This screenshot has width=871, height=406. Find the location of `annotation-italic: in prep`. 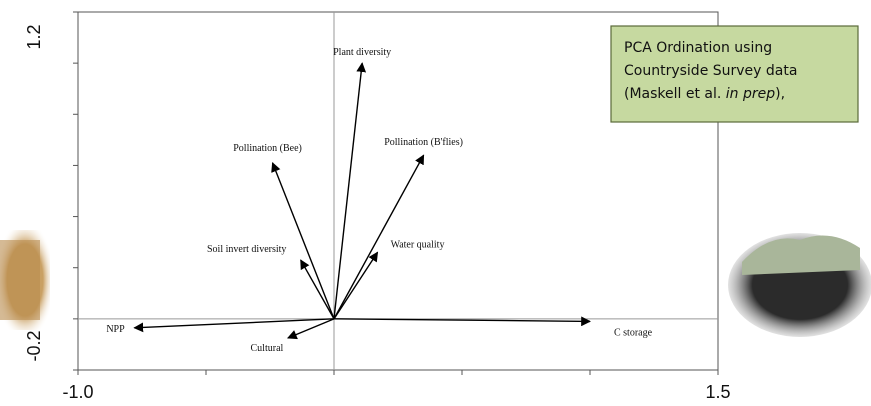

annotation-italic: in prep is located at coordinates (750, 94).